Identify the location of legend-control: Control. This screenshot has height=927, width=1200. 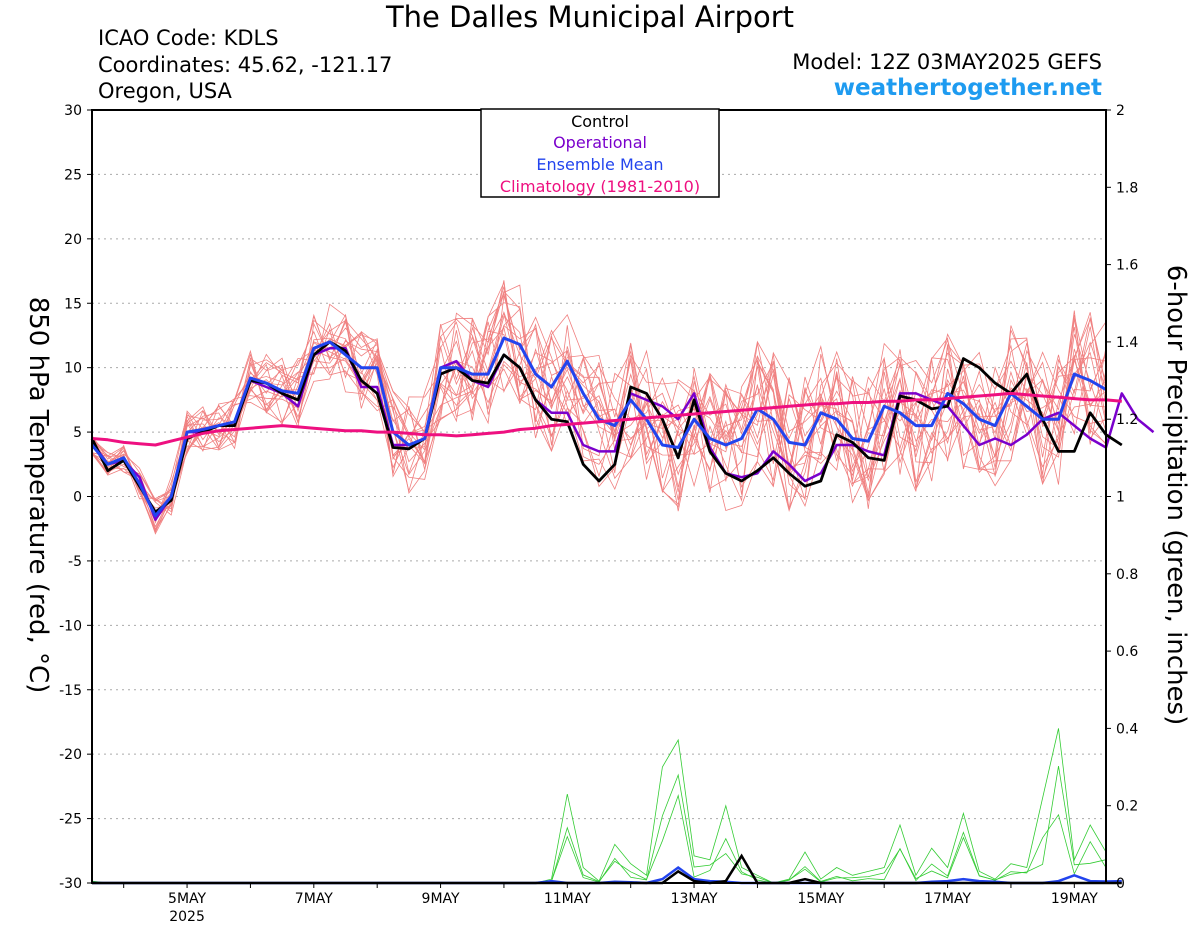
(600, 121).